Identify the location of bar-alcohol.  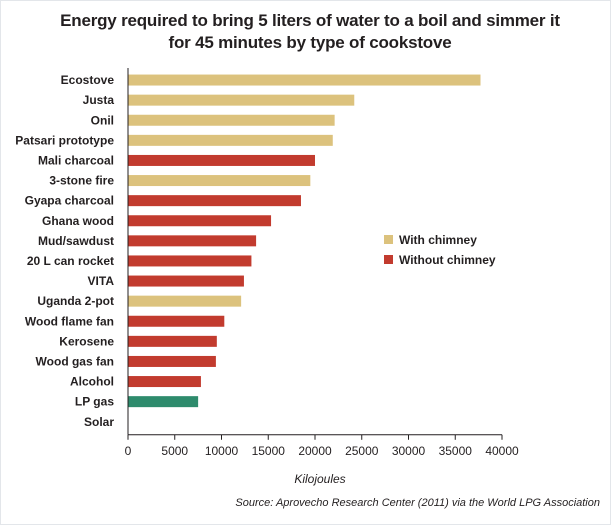
(164, 382).